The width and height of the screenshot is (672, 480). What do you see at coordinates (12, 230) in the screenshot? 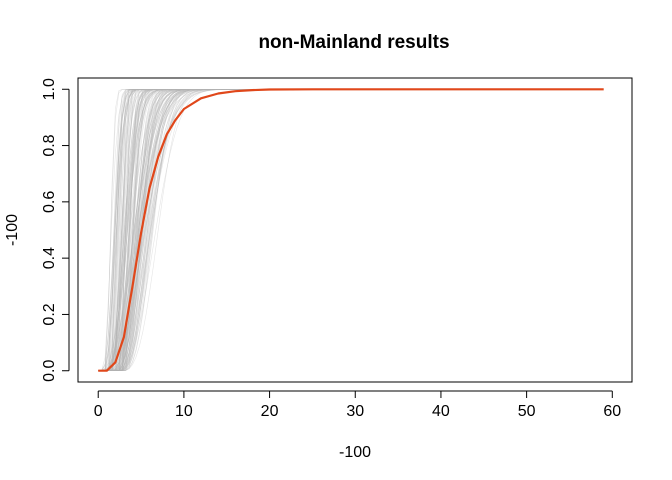
I see `y-axis-label: -100` at bounding box center [12, 230].